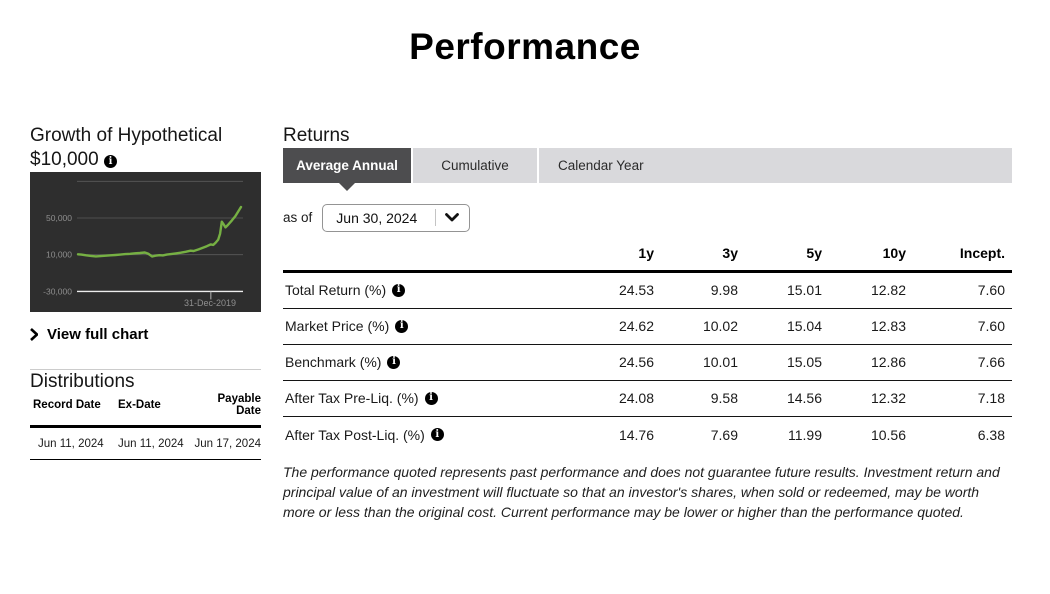 This screenshot has height=594, width=1050. What do you see at coordinates (156, 411) in the screenshot?
I see `dist-column-header-ex-date: Ex-Date` at bounding box center [156, 411].